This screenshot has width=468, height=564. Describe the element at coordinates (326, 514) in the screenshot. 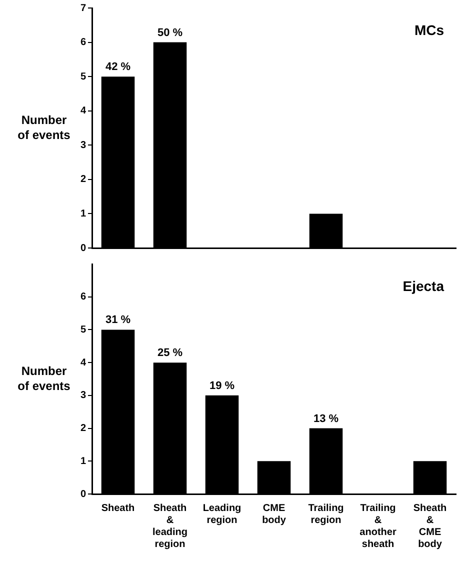

I see `x-tick-label: Trailing region` at that location.